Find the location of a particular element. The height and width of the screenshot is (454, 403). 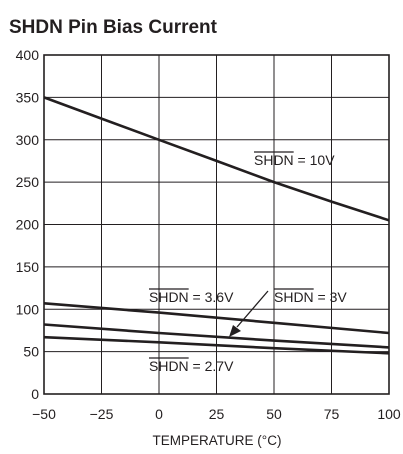

x-tick-label: 75 is located at coordinates (332, 414).